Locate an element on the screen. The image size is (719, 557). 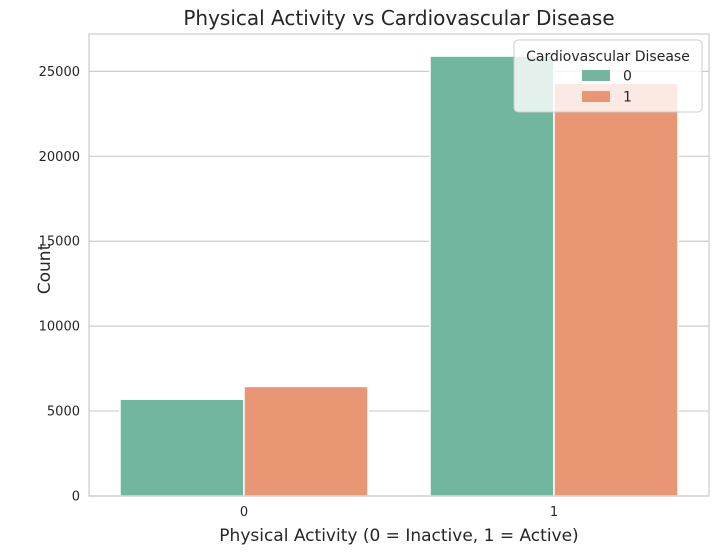
x-tick-label: 0 is located at coordinates (244, 512).